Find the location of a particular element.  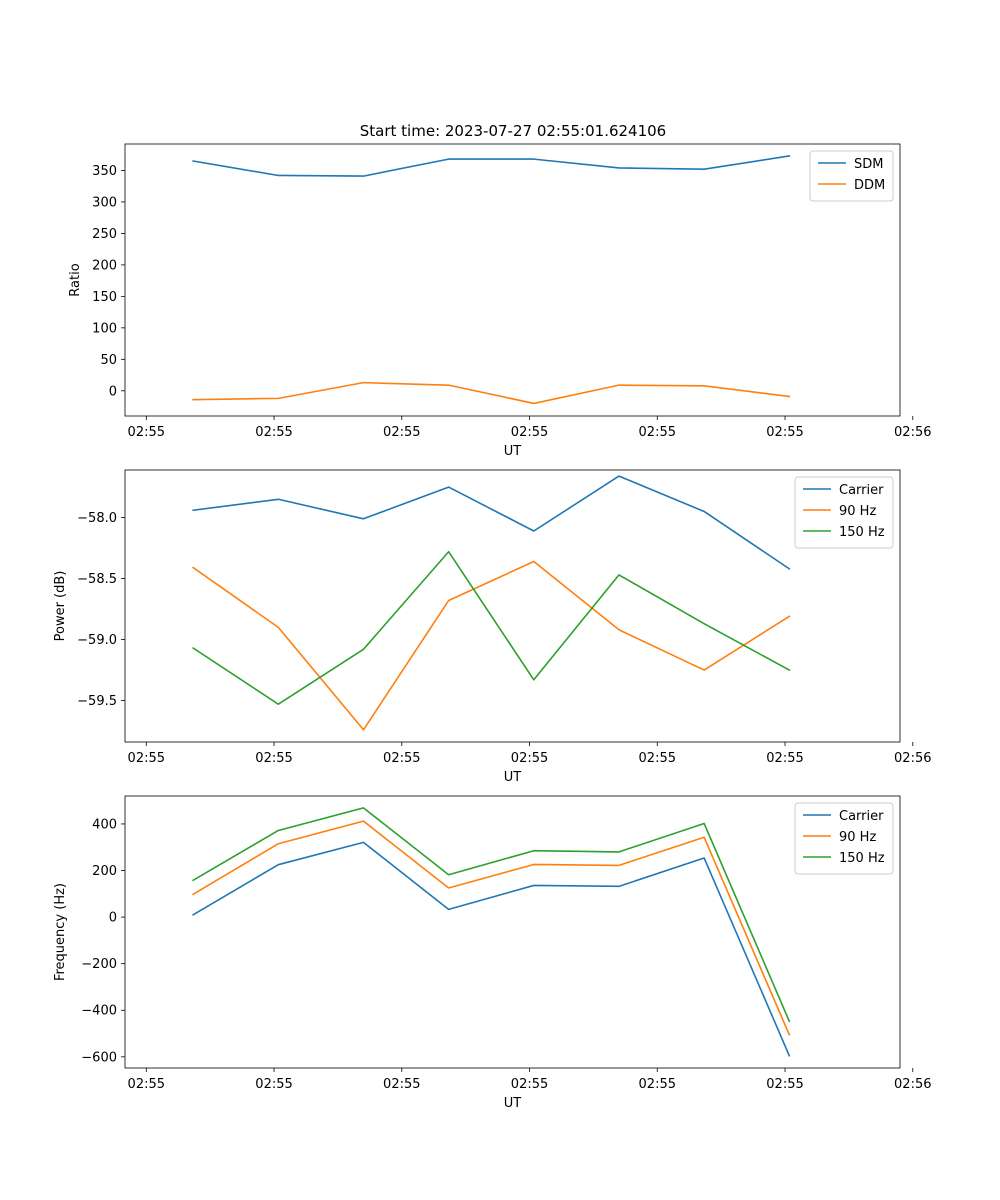

chart2-series-line-90-hz is located at coordinates (491, 928).